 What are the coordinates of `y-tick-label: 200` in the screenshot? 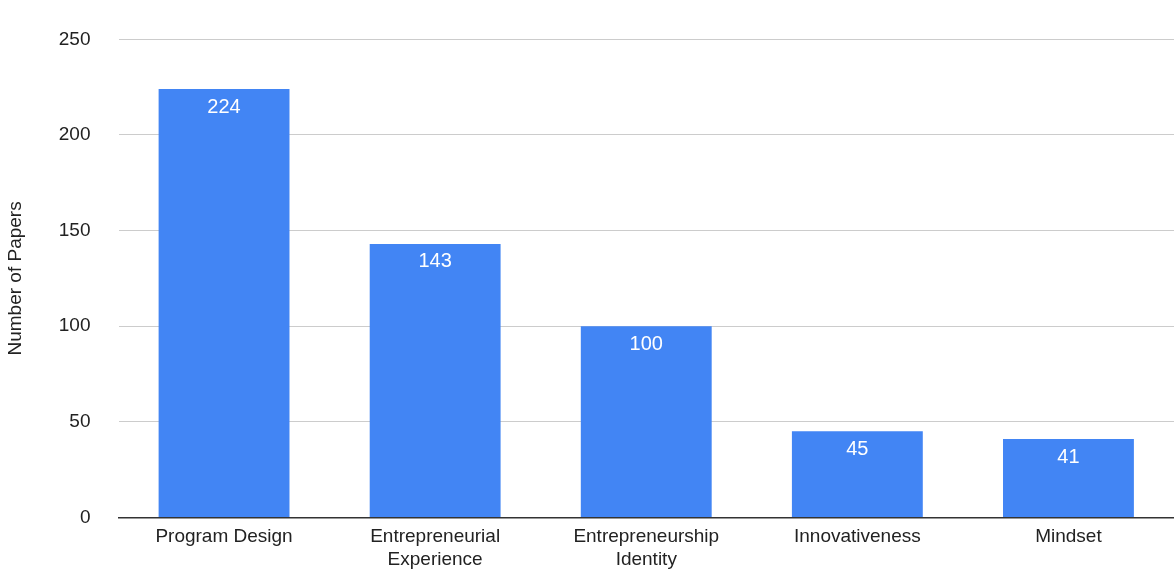 It's located at (74, 134).